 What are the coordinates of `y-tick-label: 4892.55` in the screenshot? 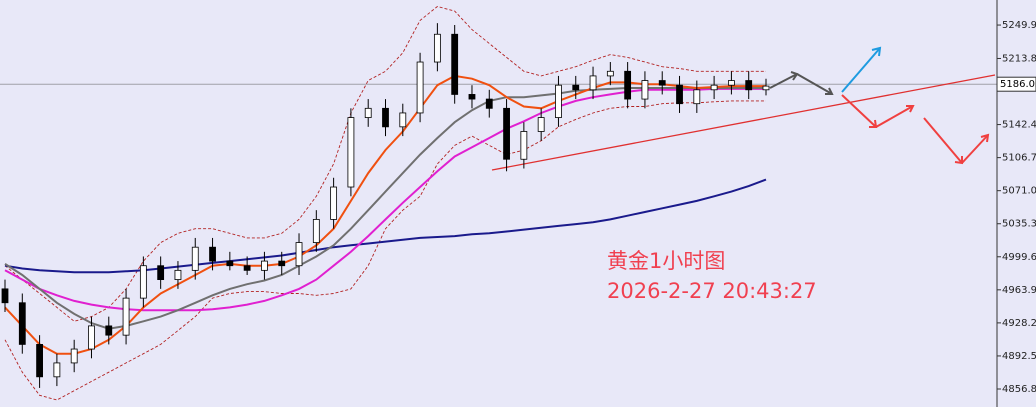 It's located at (1019, 356).